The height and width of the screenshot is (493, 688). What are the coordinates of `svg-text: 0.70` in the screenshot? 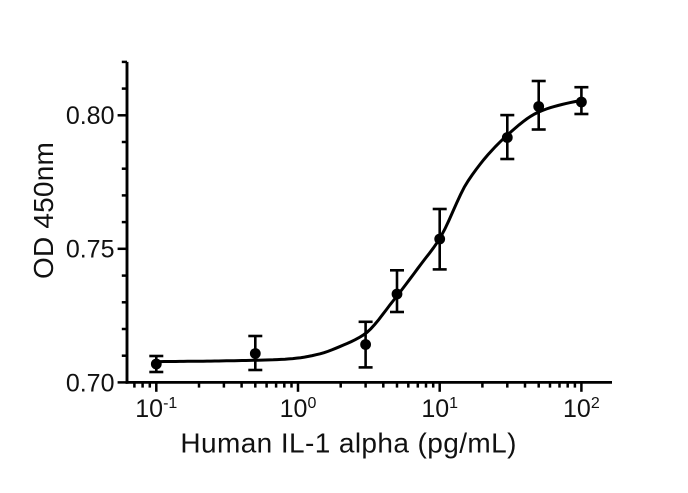 It's located at (90, 383).